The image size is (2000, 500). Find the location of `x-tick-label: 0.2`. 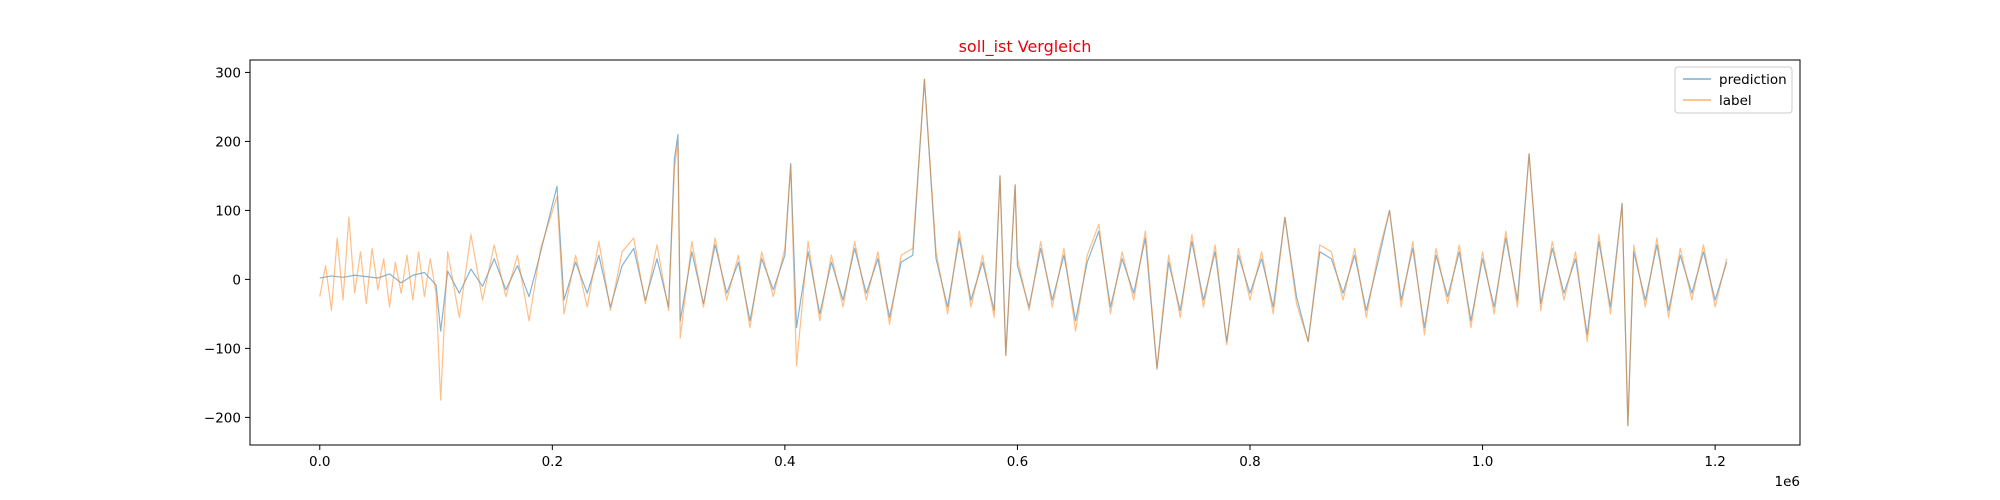

x-tick-label: 0.2 is located at coordinates (552, 462).